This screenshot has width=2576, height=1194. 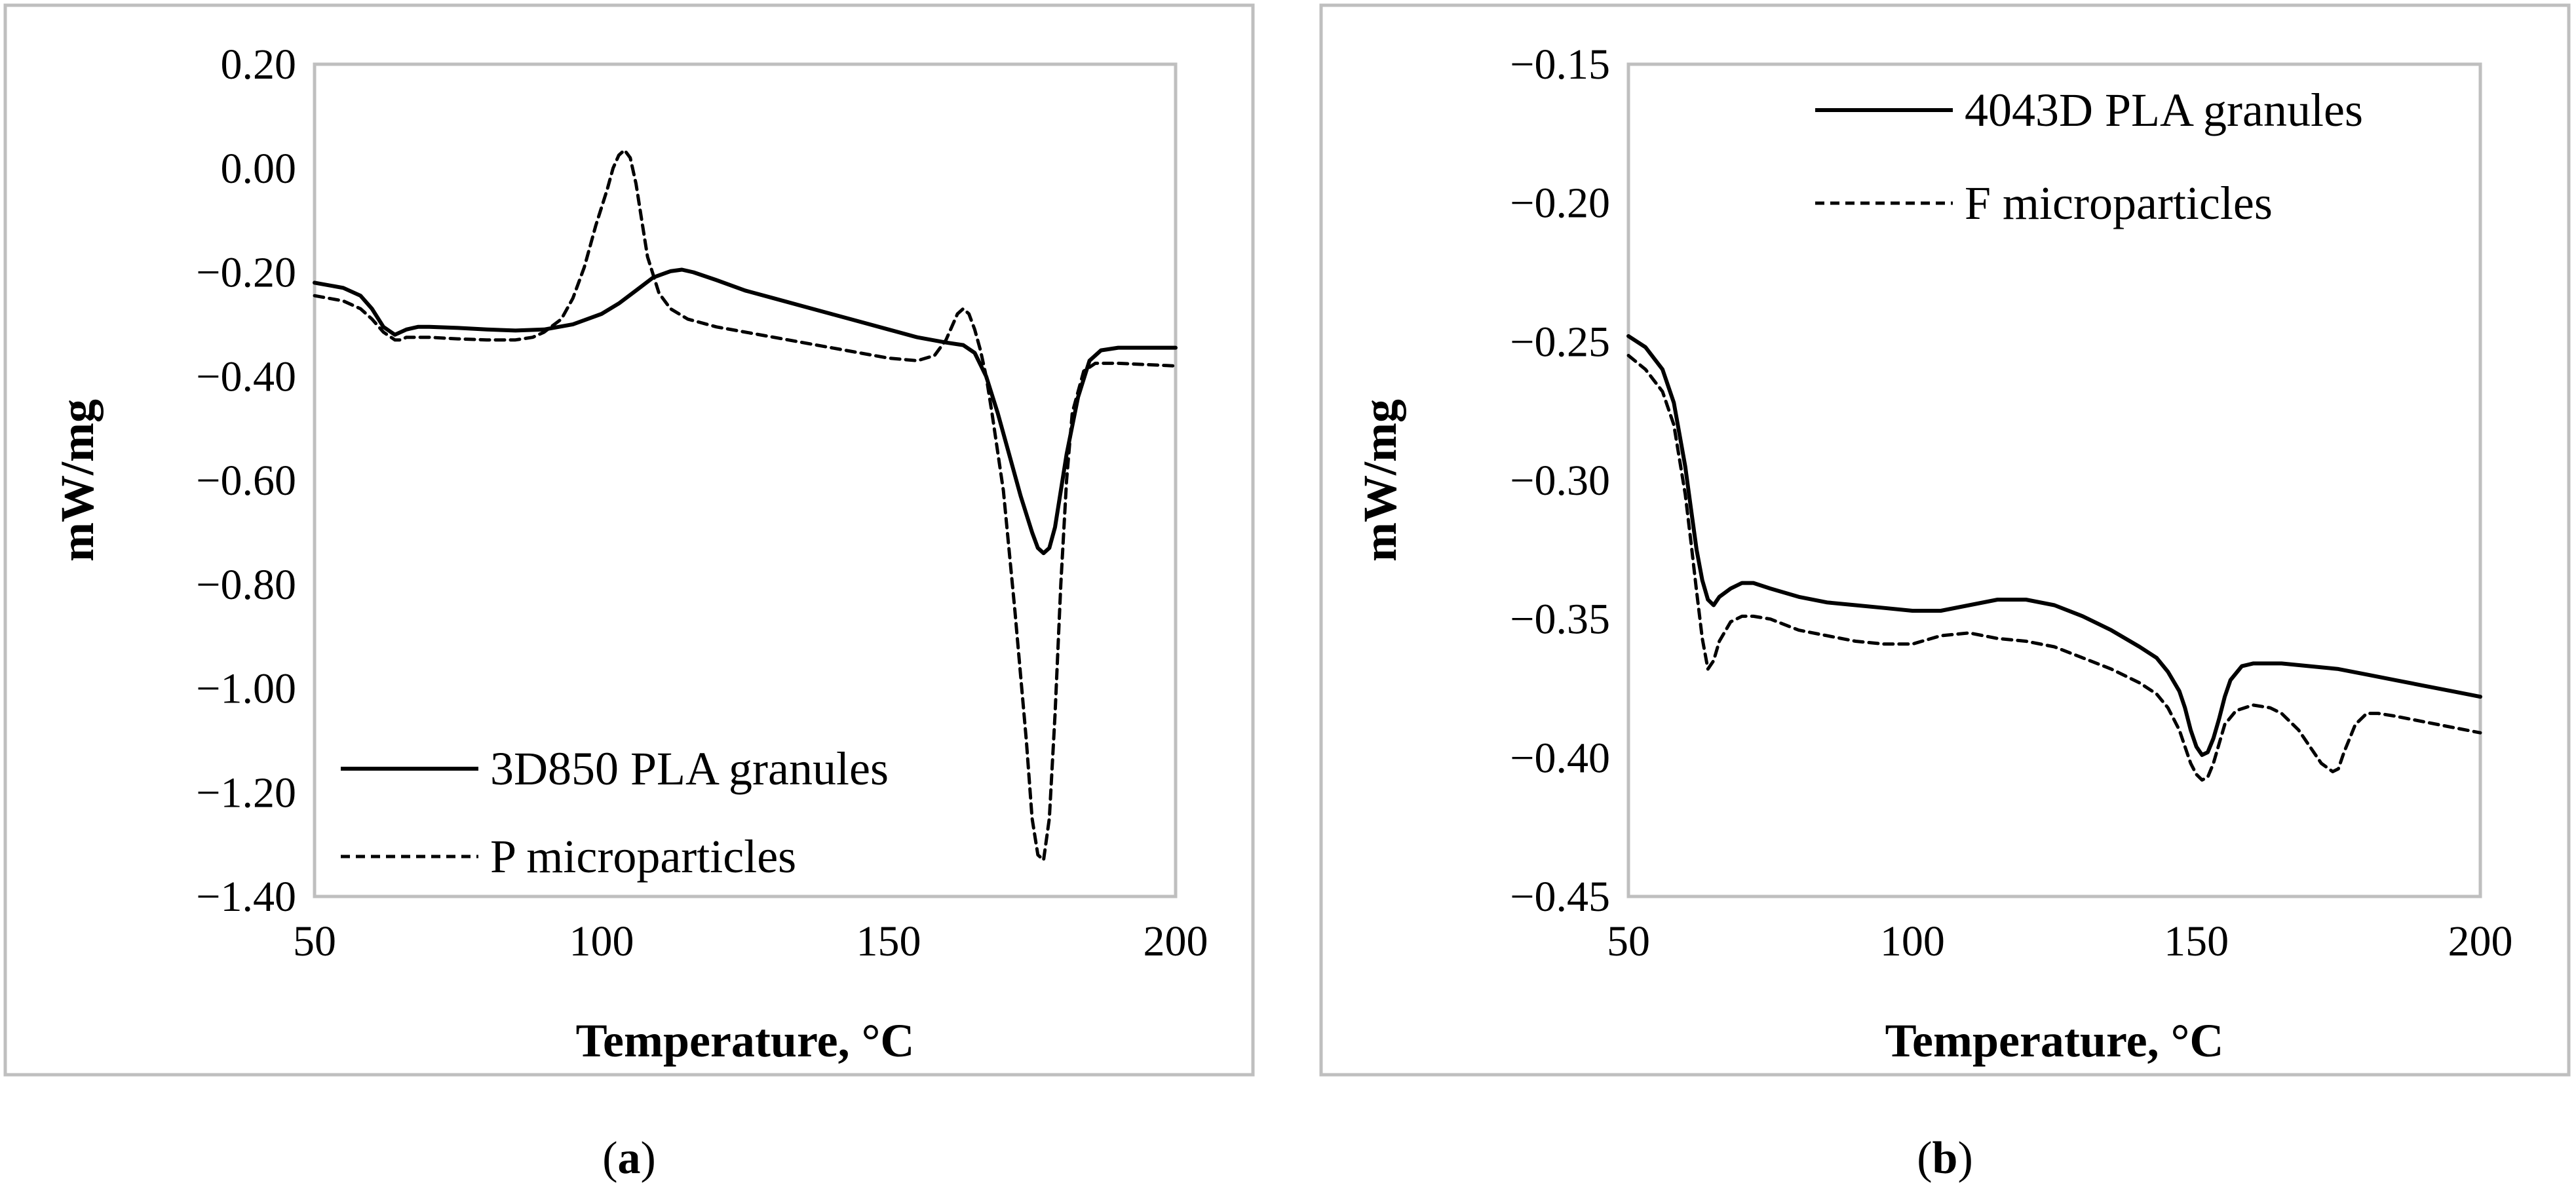 I want to click on panel-b-y-tick-label: −0.15, so click(x=1560, y=64).